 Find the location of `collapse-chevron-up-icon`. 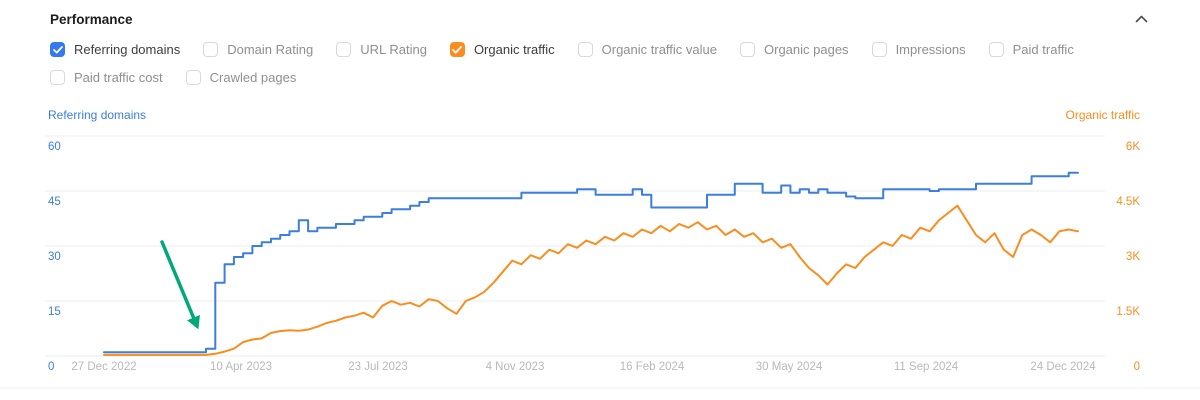

collapse-chevron-up-icon is located at coordinates (1141, 19).